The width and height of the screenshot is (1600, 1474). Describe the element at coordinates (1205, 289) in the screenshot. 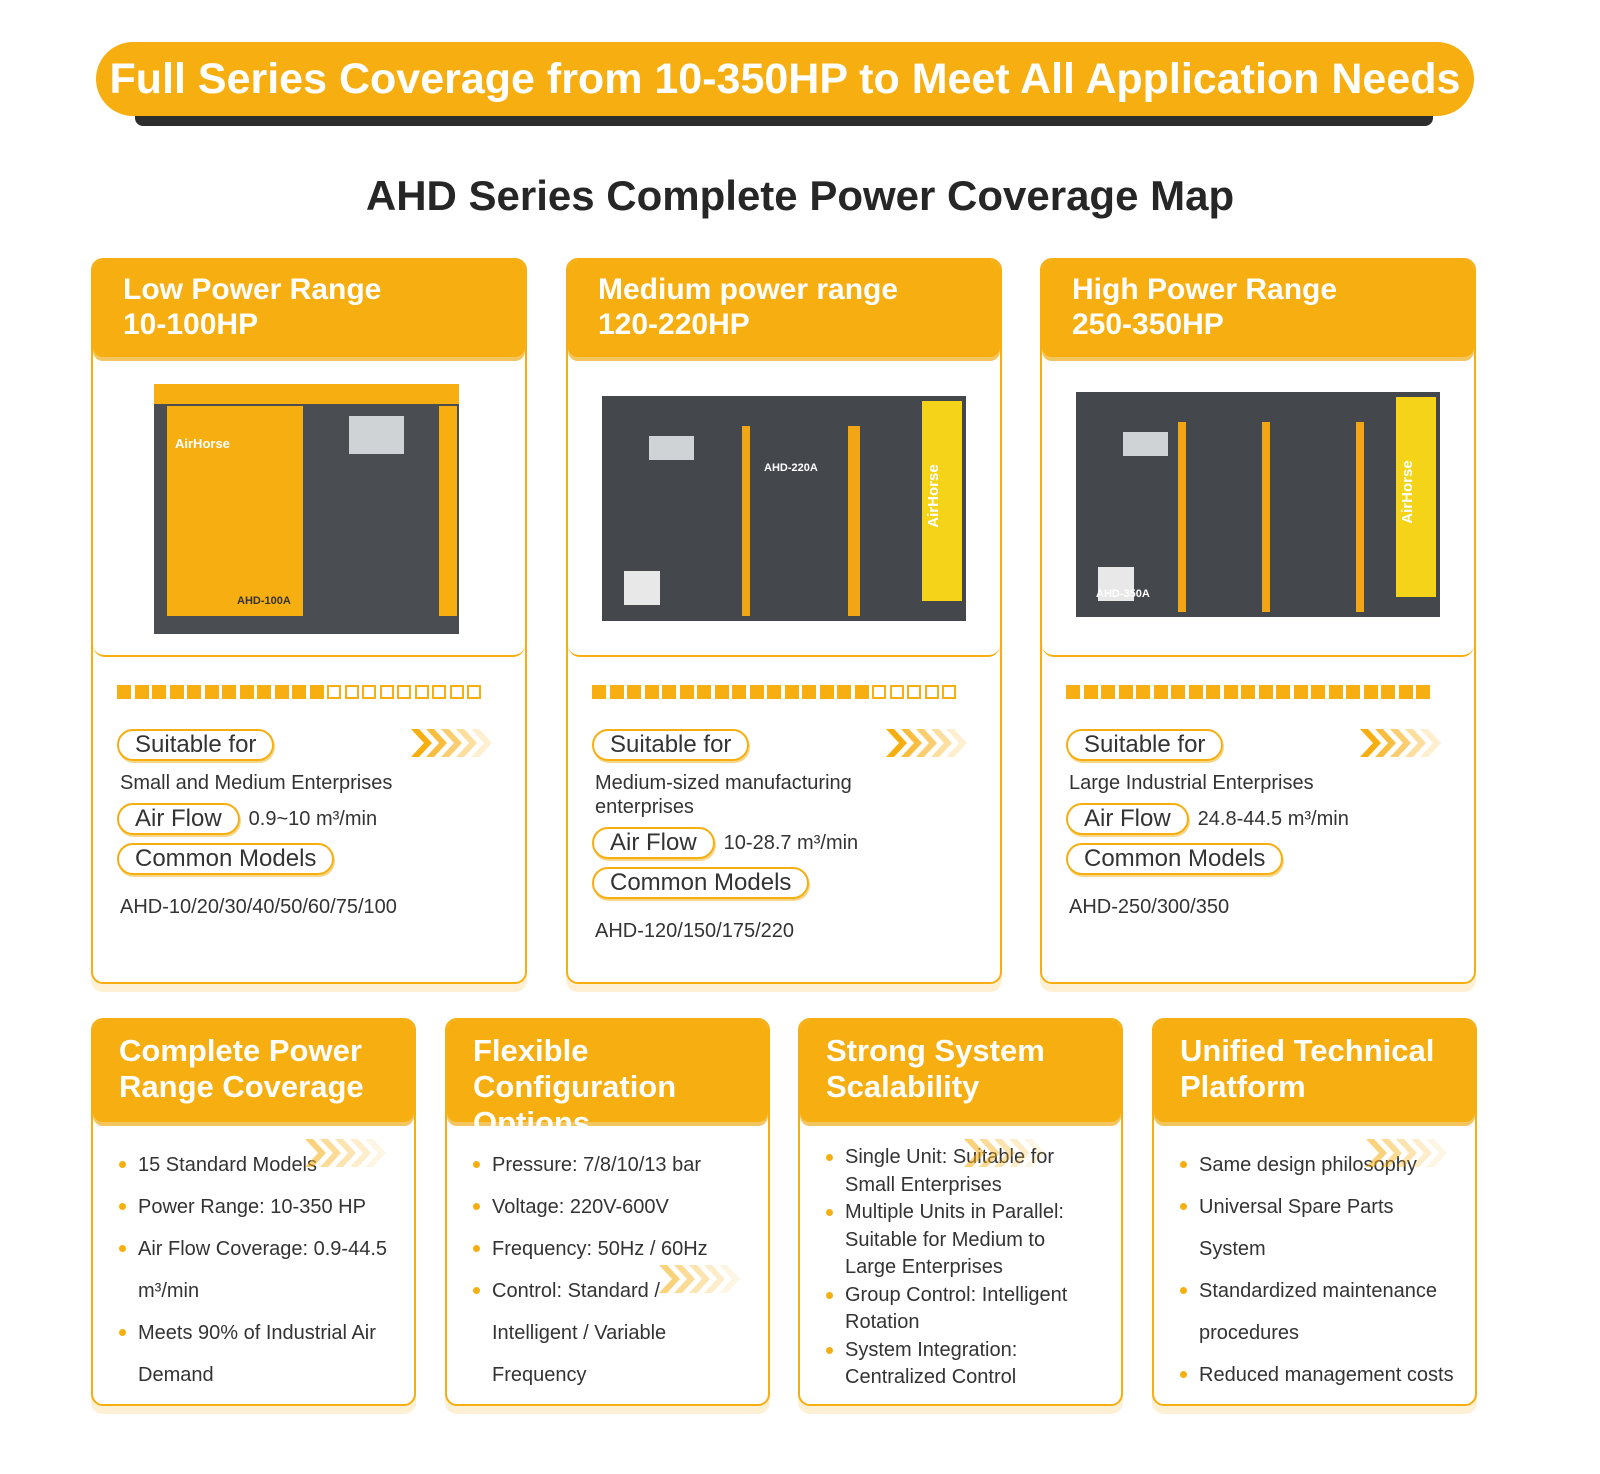

I see `range-title: High Power Range` at that location.